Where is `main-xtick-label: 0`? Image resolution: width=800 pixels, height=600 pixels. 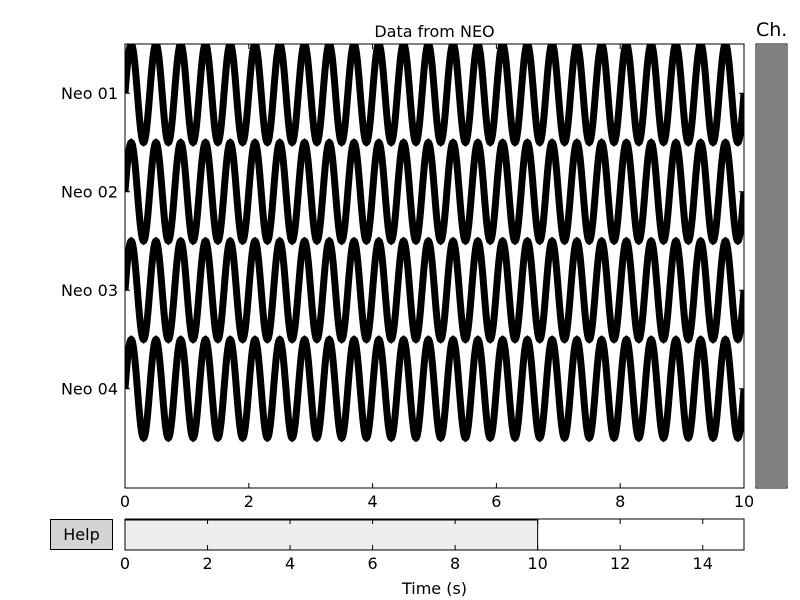
main-xtick-label: 0 is located at coordinates (125, 501).